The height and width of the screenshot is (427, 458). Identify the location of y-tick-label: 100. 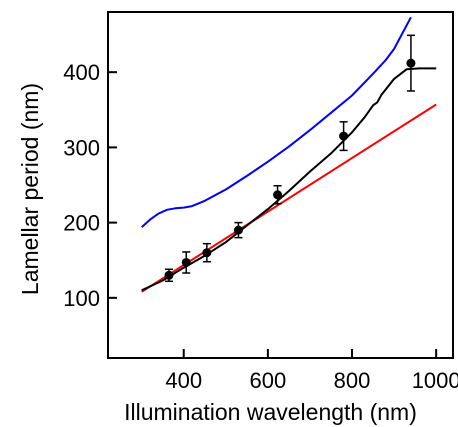
(81, 298).